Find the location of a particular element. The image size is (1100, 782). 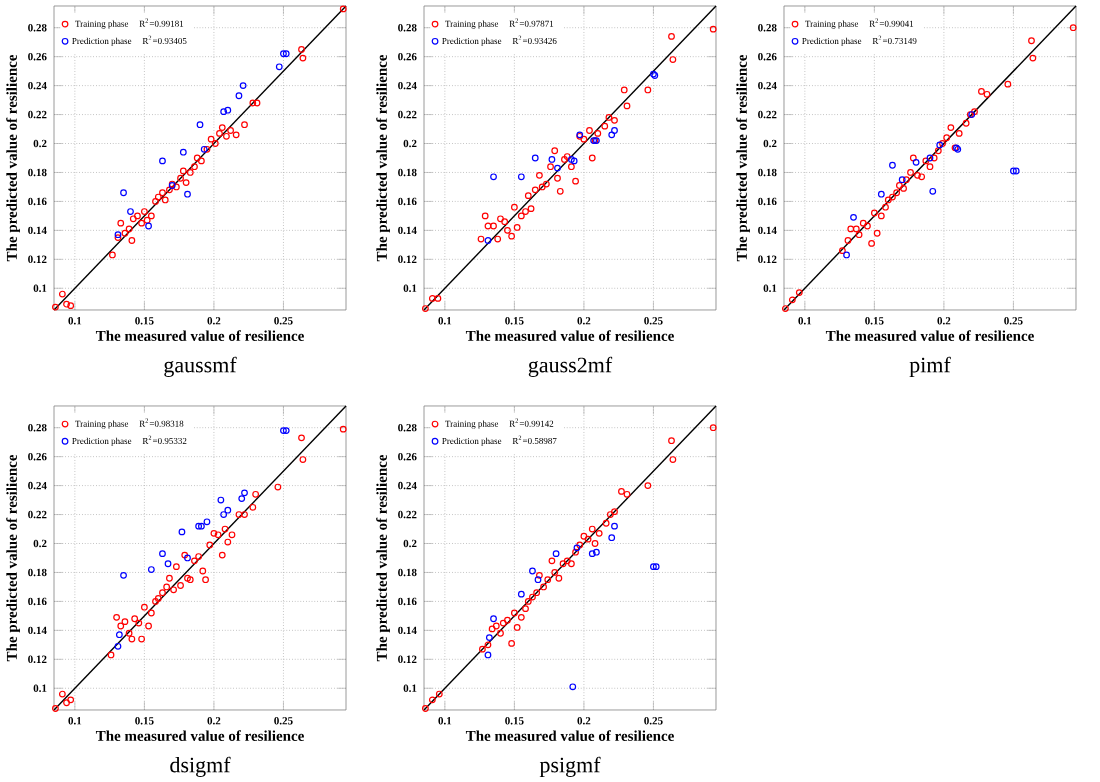

text: dsigmf is located at coordinates (200, 766).